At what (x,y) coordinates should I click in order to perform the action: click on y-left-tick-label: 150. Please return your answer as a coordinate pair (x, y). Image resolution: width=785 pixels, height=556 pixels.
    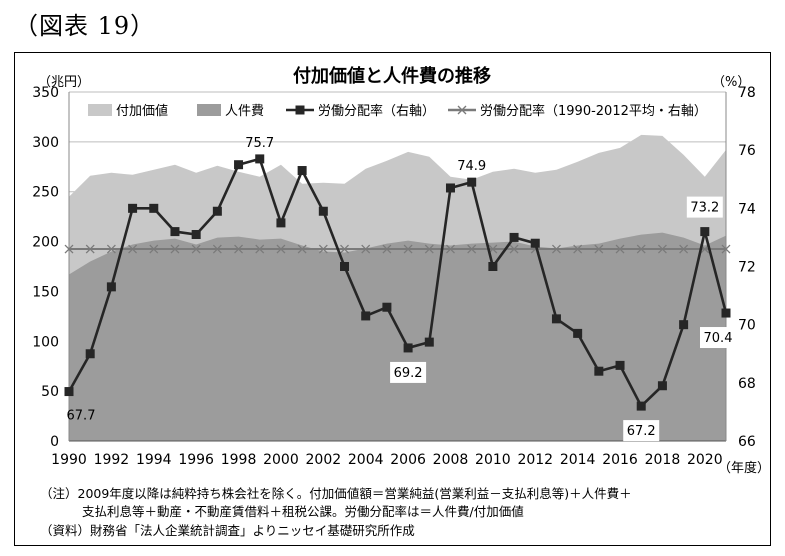
    Looking at the image, I should click on (45, 292).